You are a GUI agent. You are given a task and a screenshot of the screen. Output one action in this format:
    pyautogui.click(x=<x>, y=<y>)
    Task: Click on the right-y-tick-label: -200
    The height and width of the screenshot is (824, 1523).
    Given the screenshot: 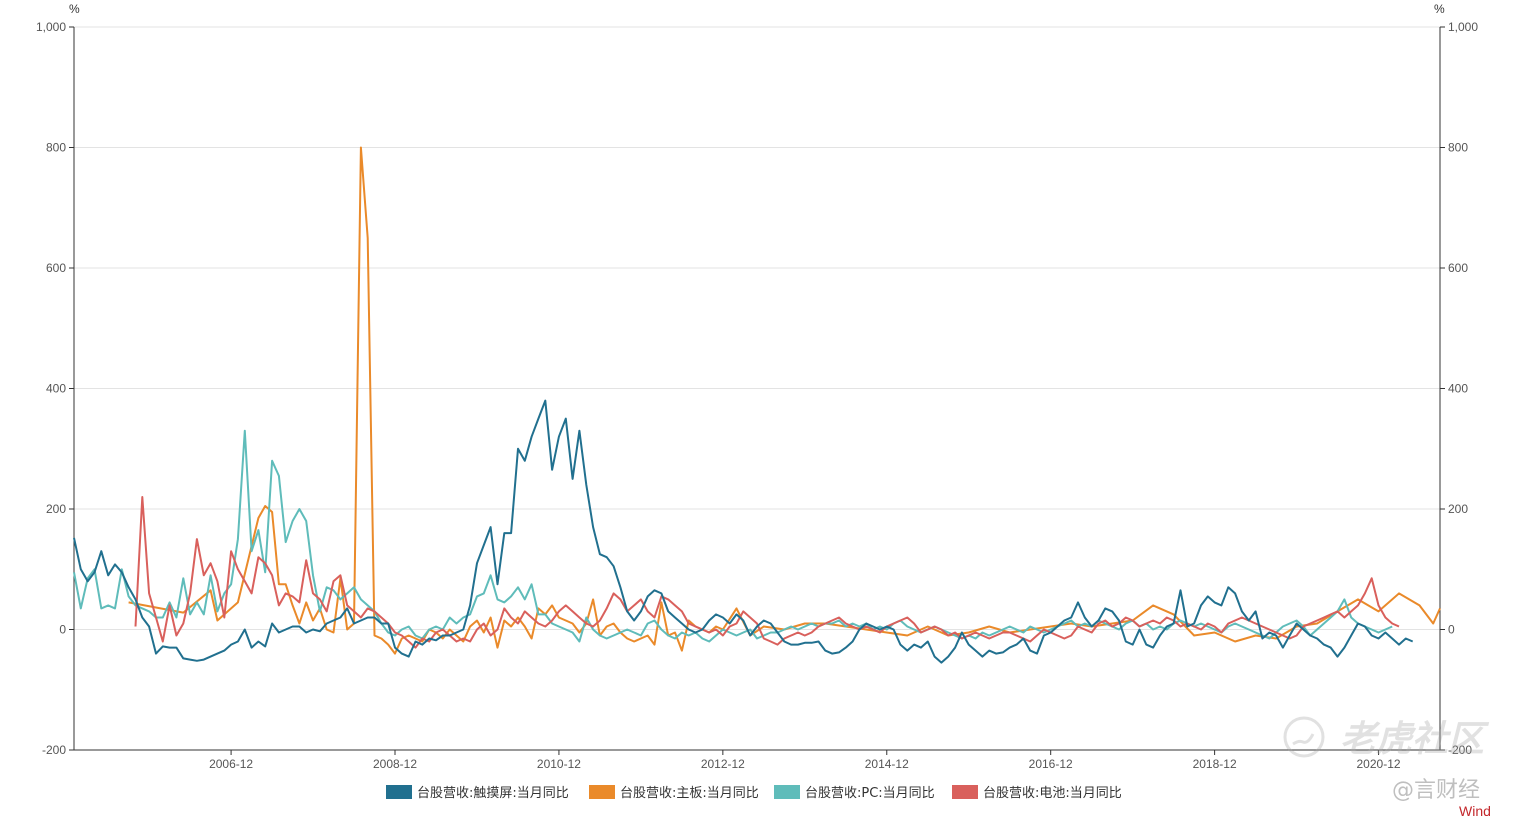 What is the action you would take?
    pyautogui.click(x=1460, y=750)
    